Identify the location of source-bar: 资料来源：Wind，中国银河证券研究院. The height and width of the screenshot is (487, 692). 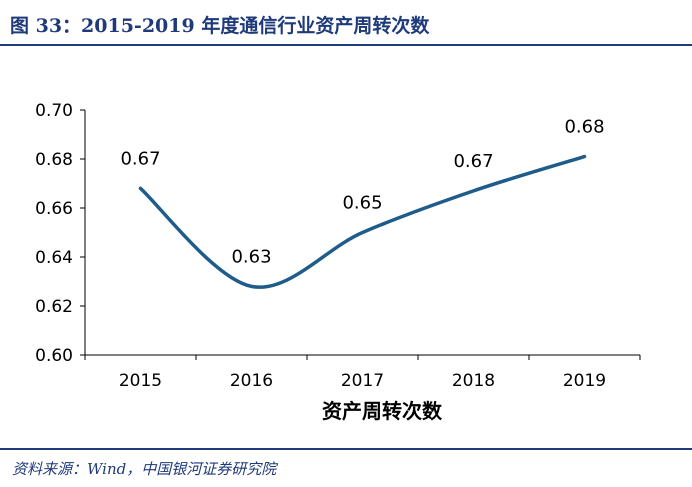
(346, 467).